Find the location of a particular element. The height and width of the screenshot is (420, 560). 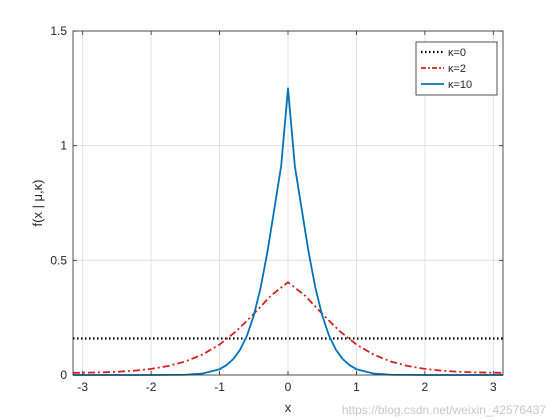

y-tick-label: 1.5 is located at coordinates (58, 31).